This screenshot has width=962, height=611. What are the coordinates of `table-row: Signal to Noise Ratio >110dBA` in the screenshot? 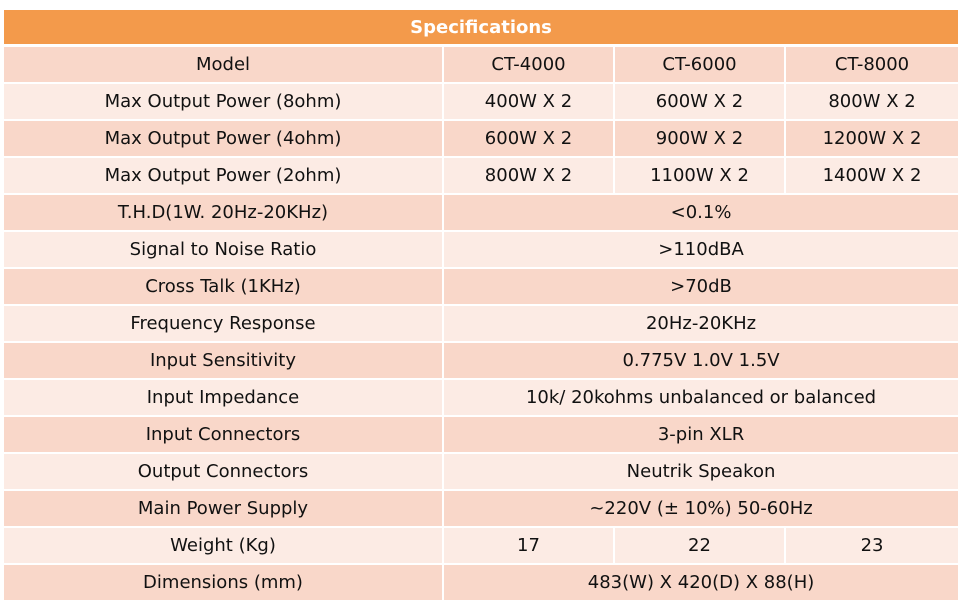 It's located at (481, 250).